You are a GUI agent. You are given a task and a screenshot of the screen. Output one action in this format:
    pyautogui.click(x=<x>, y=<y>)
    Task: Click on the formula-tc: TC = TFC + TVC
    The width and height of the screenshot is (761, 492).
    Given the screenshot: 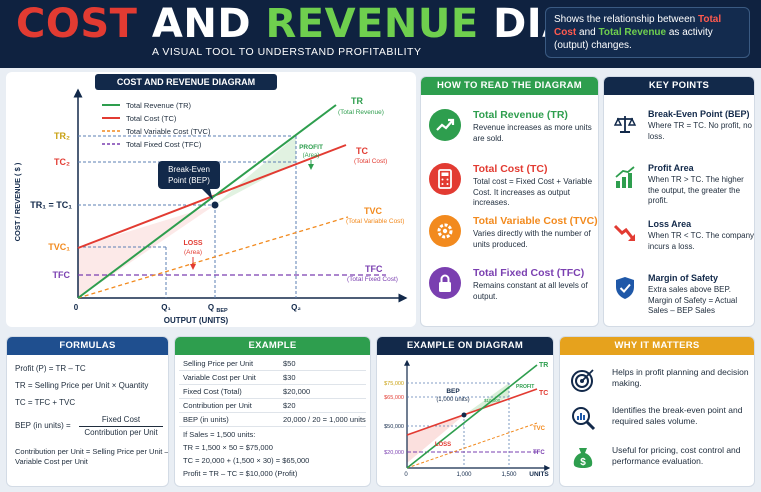 What is the action you would take?
    pyautogui.click(x=45, y=402)
    